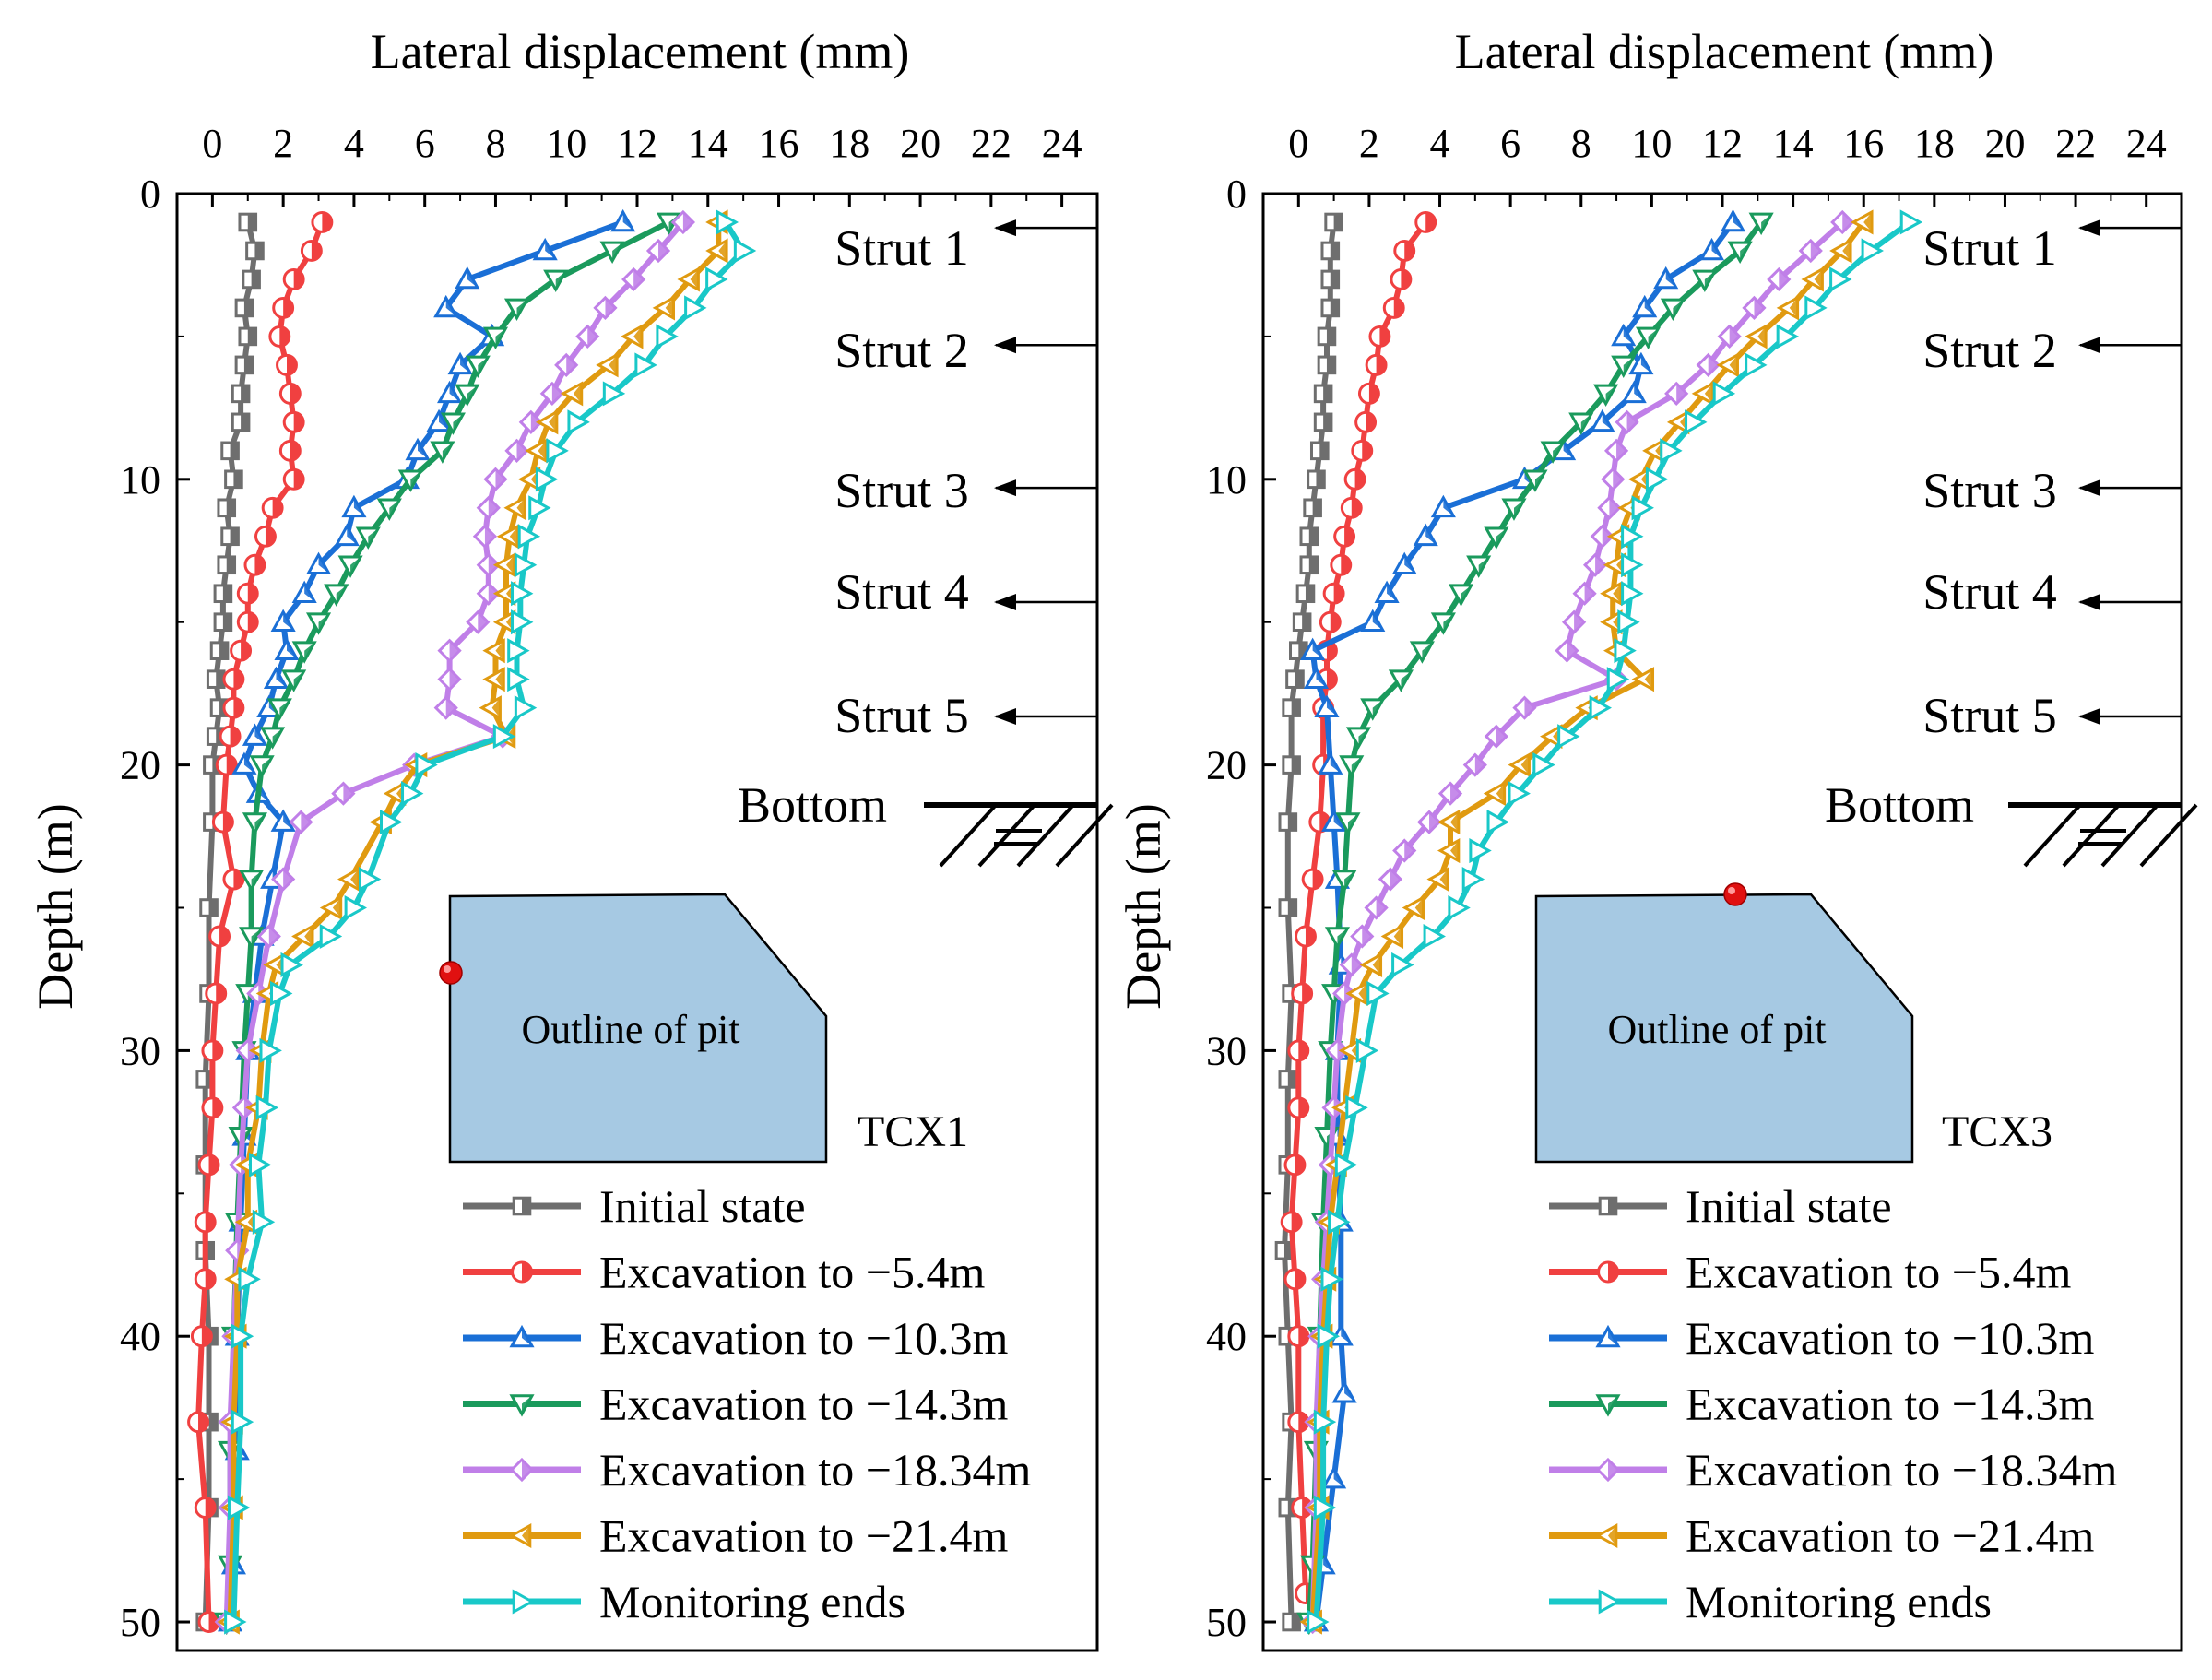 This screenshot has width=2212, height=1680. Describe the element at coordinates (1369, 143) in the screenshot. I see `x-tick-label: 2` at that location.